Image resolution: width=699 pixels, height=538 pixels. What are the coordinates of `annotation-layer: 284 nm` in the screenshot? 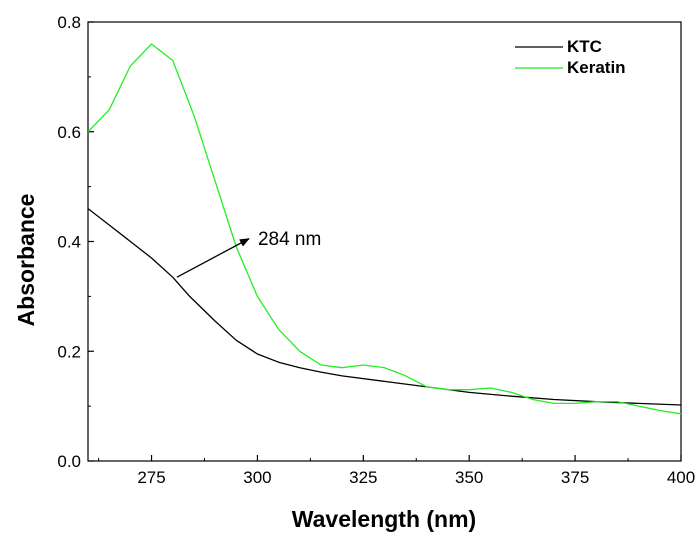 It's located at (248, 253).